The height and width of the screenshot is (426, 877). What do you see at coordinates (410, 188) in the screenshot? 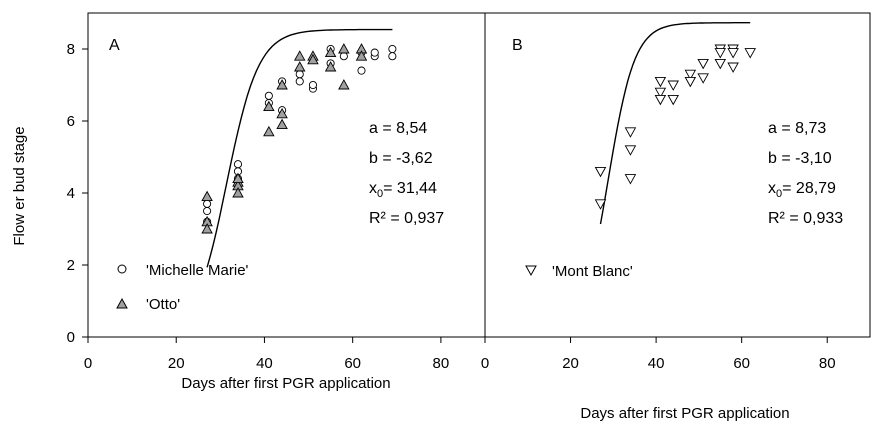
I see `panel-a-stat-x0-value: = 31,44` at bounding box center [410, 188].